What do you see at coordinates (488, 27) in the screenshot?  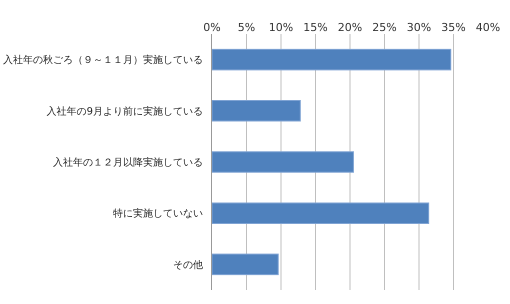 I see `x-tick-label: 40%` at bounding box center [488, 27].